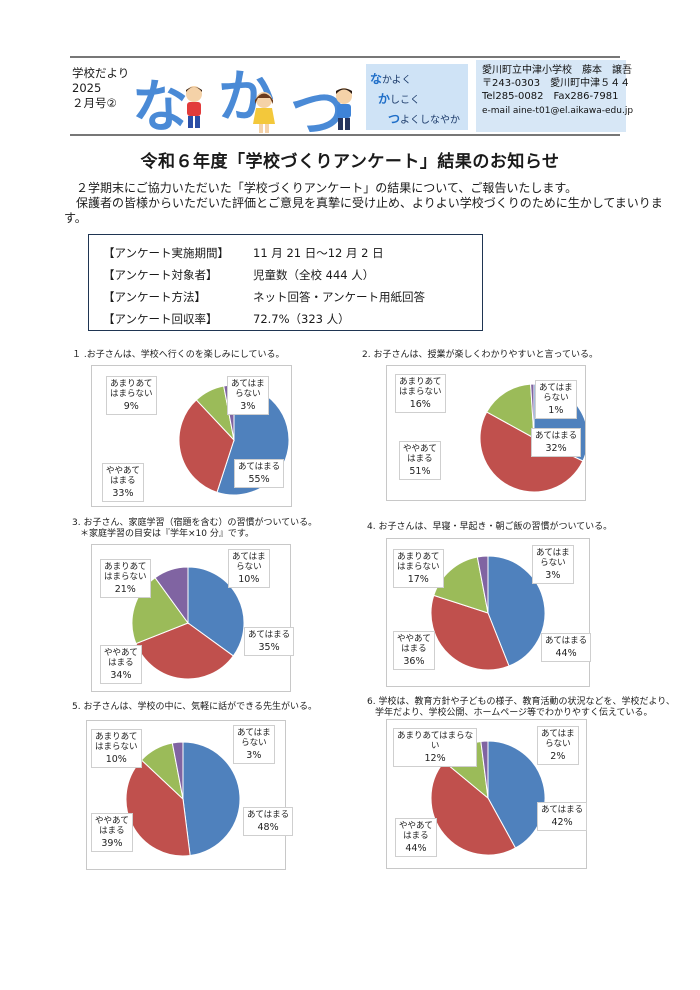 The height and width of the screenshot is (990, 700). Describe the element at coordinates (435, 758) in the screenshot. I see `data-label-percent: 12%` at that location.